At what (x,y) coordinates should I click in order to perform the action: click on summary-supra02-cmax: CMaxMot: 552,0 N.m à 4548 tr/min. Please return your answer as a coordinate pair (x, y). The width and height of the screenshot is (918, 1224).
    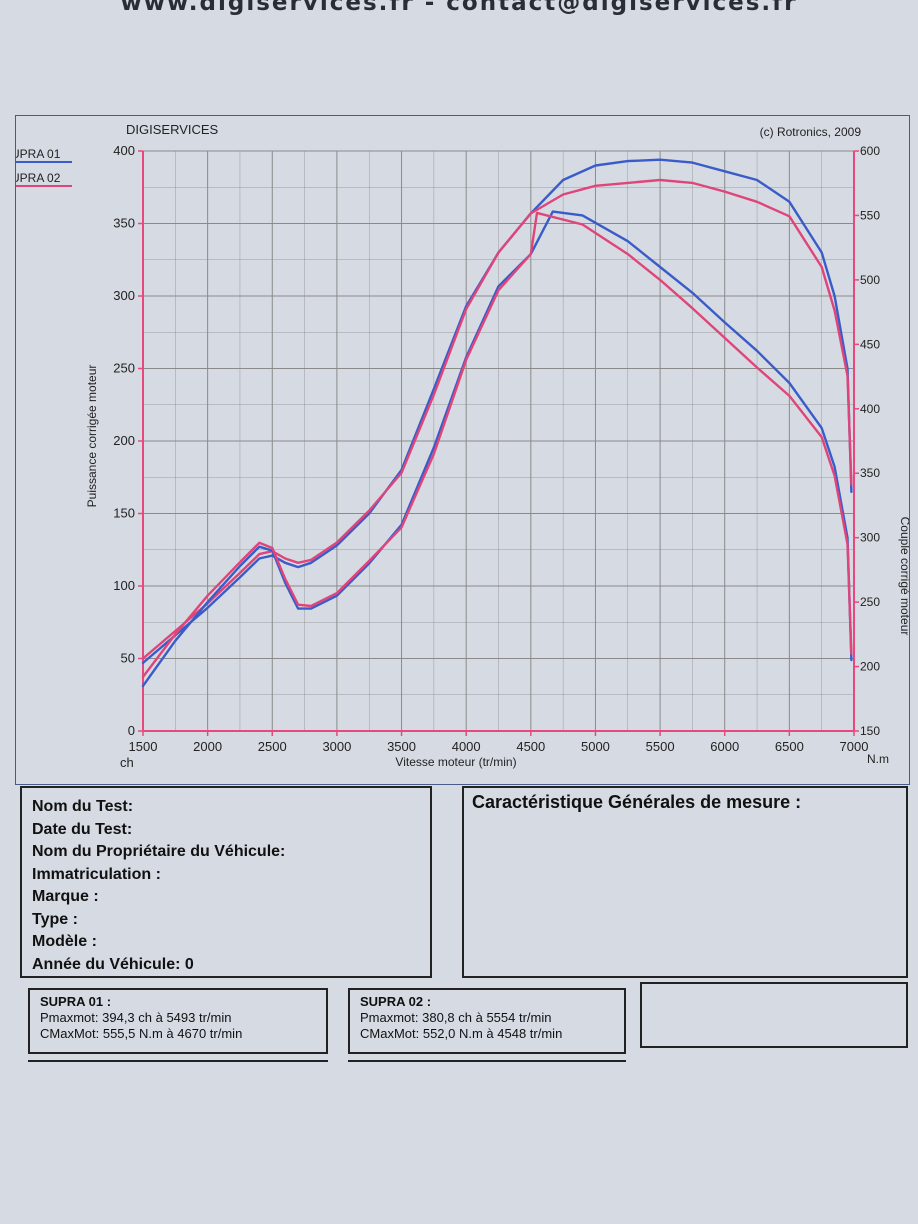
    Looking at the image, I should click on (461, 1033).